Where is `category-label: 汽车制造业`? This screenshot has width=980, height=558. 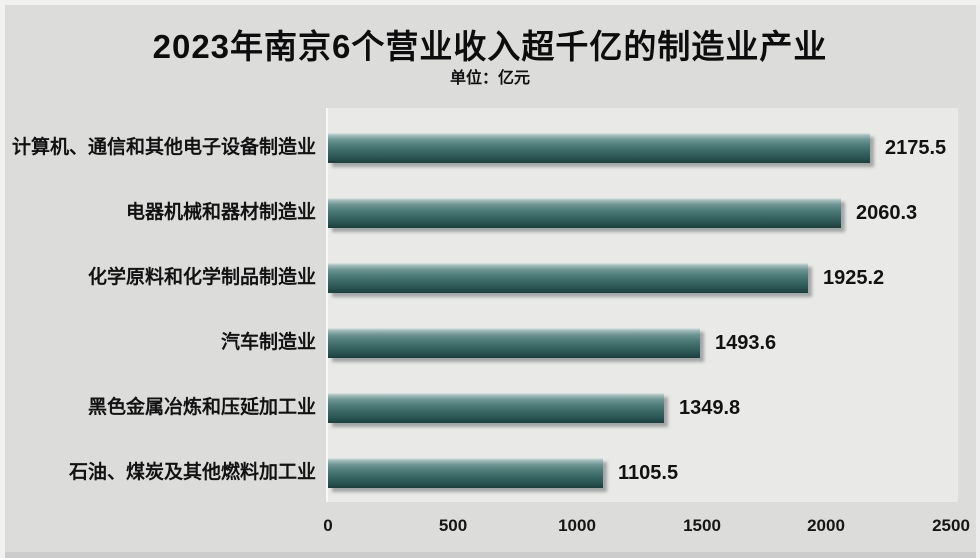 category-label: 汽车制造业 is located at coordinates (268, 342).